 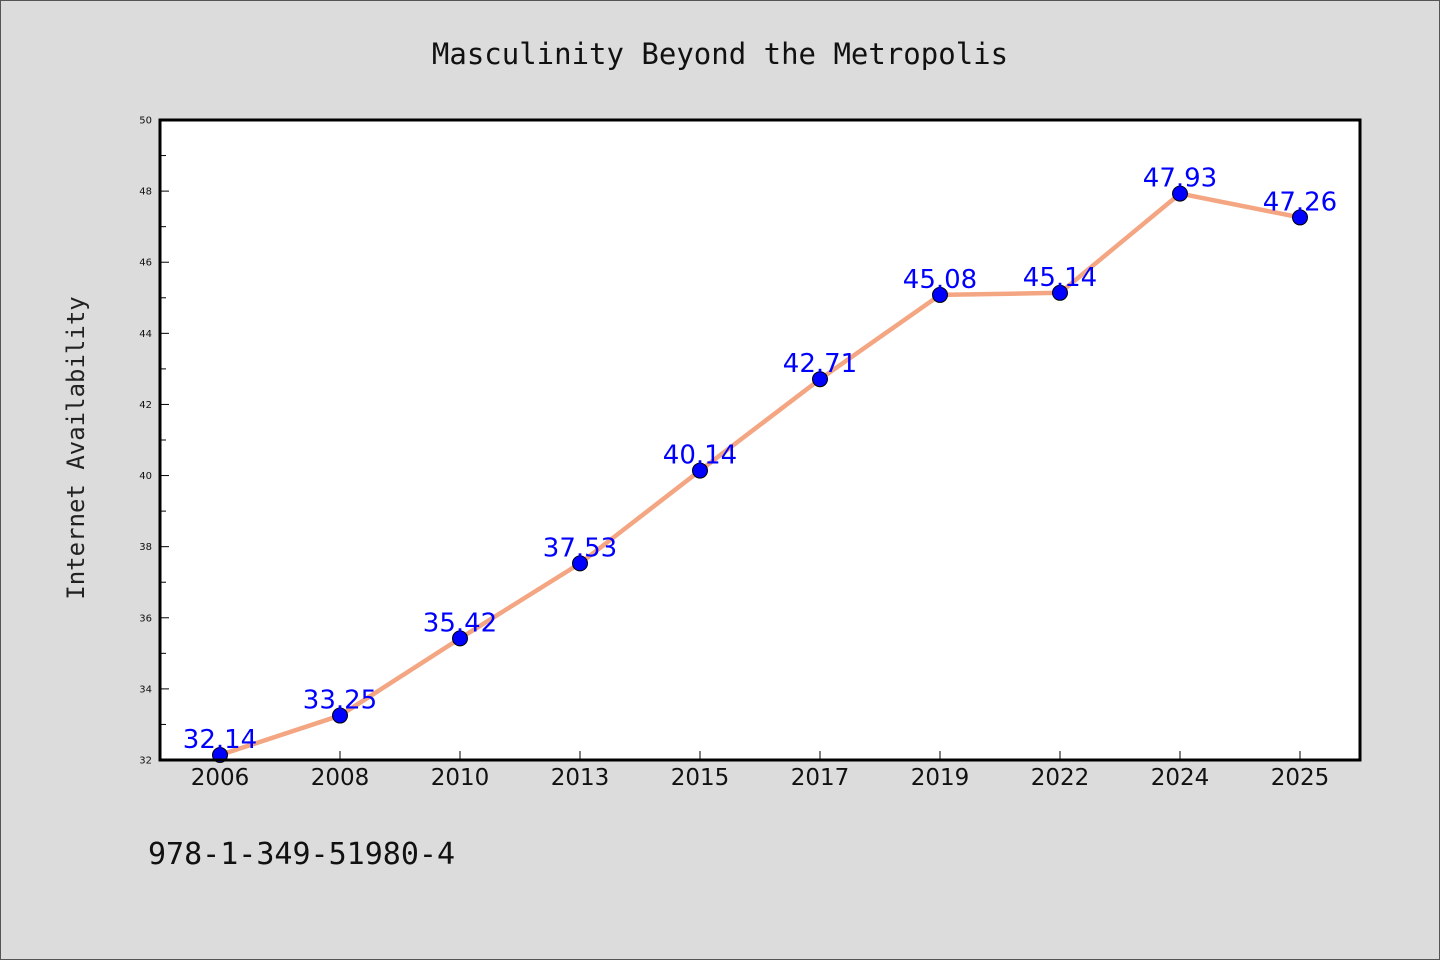 I want to click on y-tick-label: 46, so click(x=145, y=263).